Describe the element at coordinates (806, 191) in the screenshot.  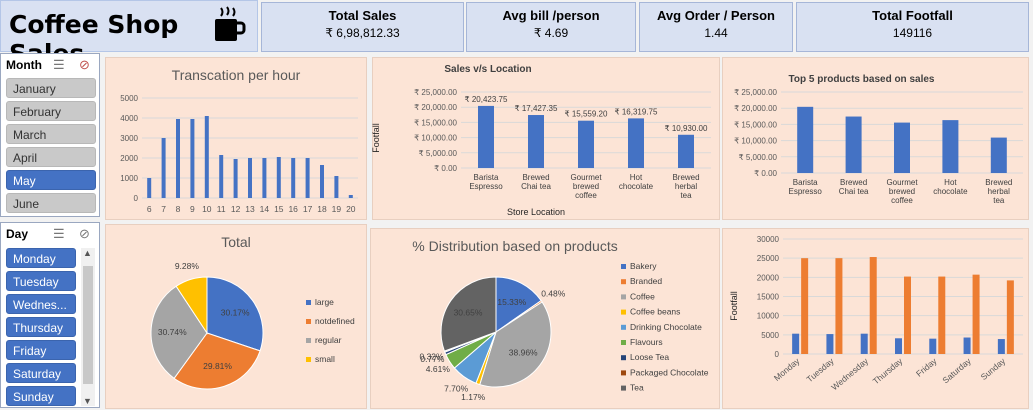
I see `x-tick-label: Espresso` at that location.